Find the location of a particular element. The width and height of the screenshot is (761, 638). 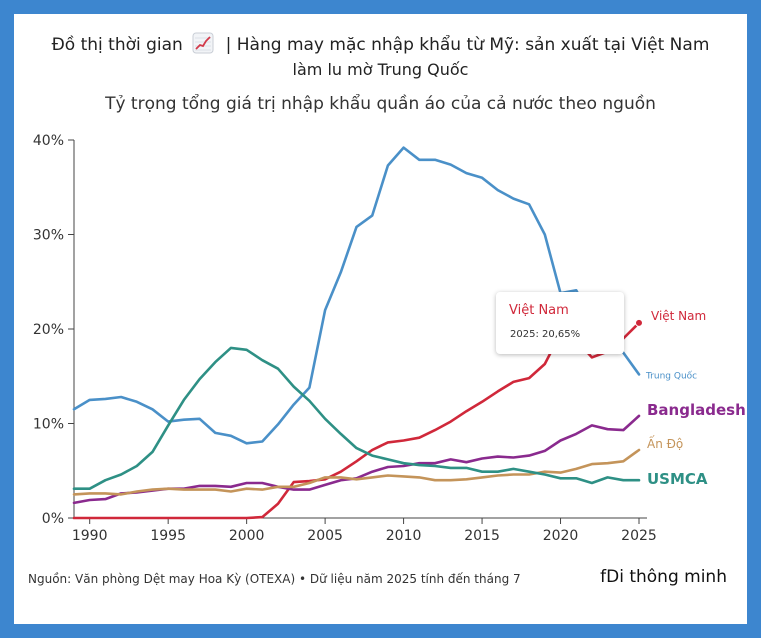

y-tick-label: 30% is located at coordinates (48, 236).